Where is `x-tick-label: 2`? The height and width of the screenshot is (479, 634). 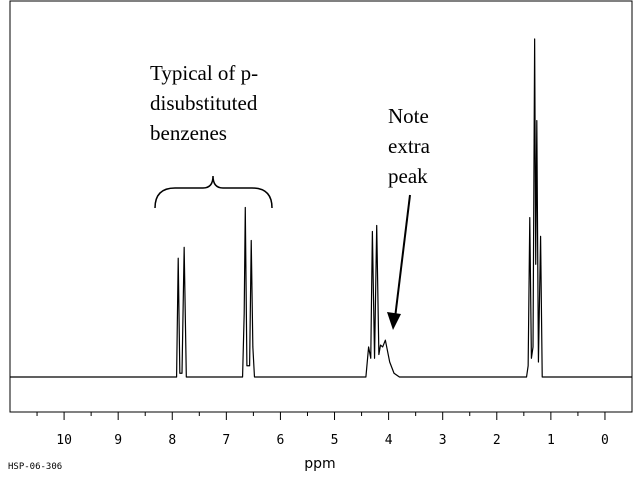 x-tick-label: 2 is located at coordinates (497, 440).